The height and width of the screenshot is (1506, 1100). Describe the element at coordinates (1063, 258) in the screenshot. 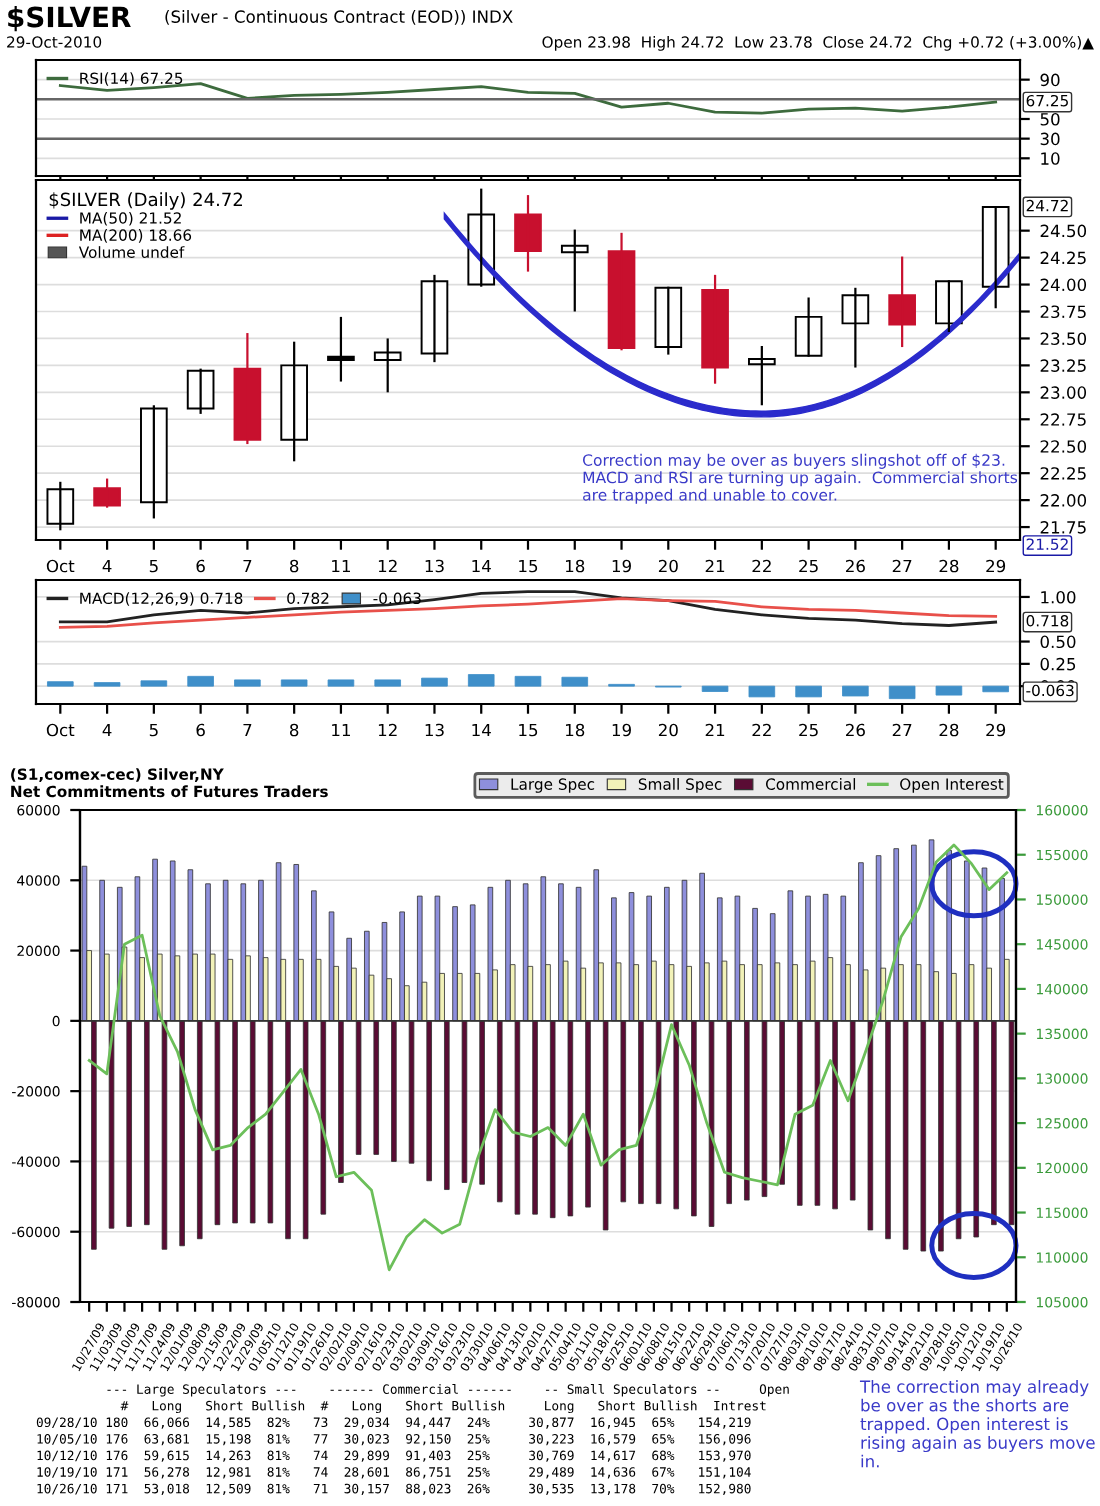

I see `y-tick-label: 24.25` at that location.